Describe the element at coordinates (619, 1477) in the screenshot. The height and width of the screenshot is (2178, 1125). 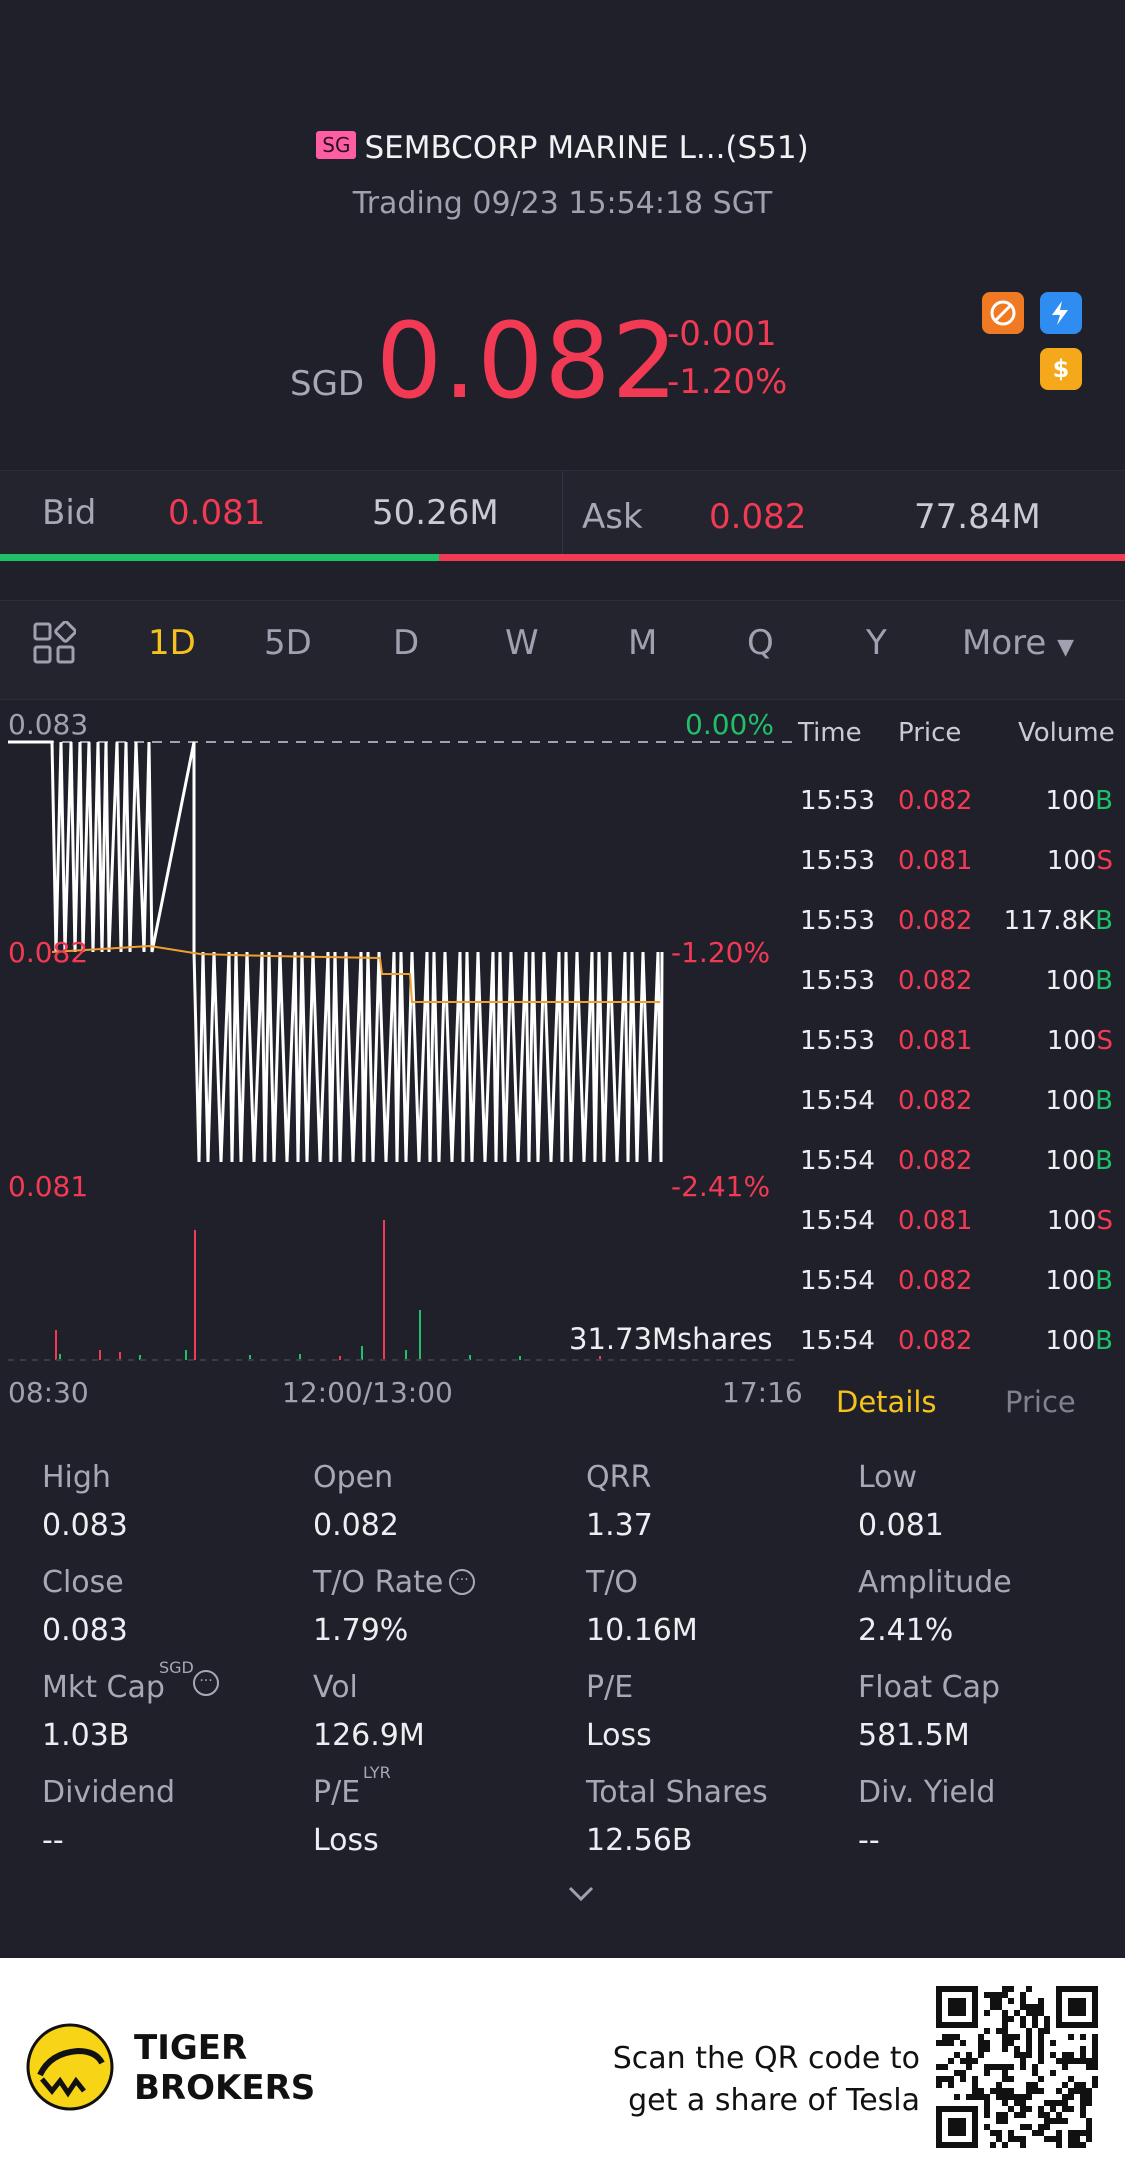
I see `qrr-label: QRR` at that location.